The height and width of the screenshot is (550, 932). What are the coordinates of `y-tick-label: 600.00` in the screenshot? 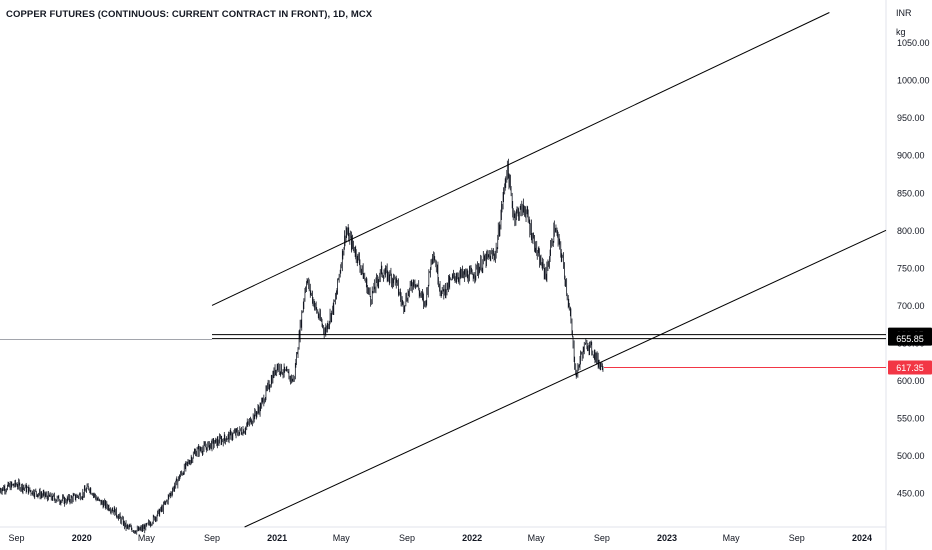 It's located at (911, 381).